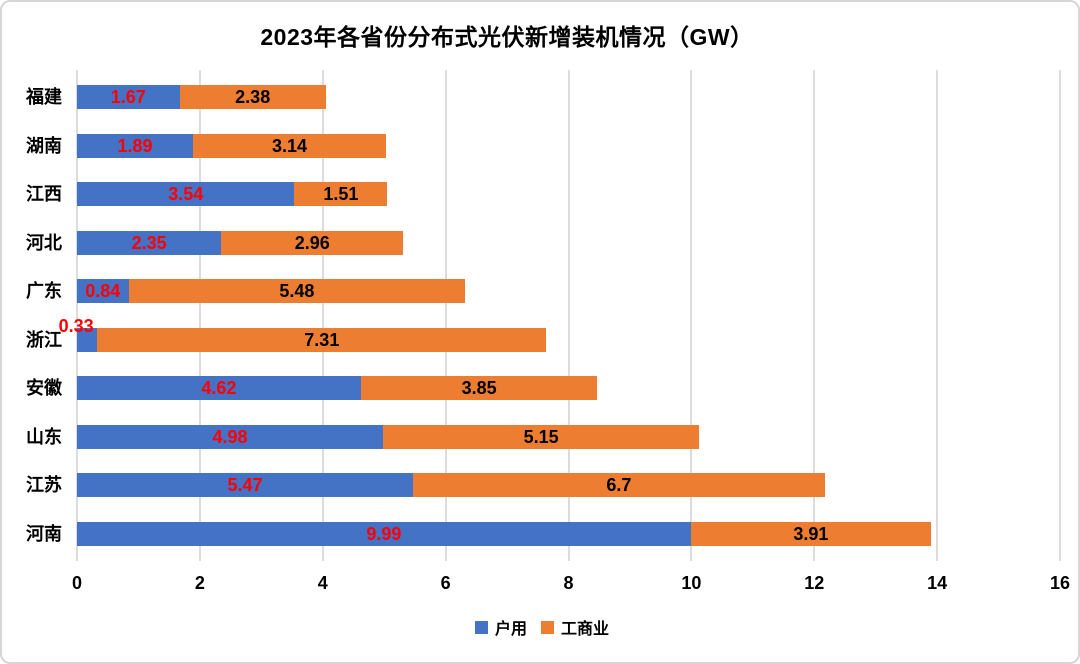 The width and height of the screenshot is (1080, 664). Describe the element at coordinates (76, 325) in the screenshot. I see `bar-value-label: 0.33` at that location.